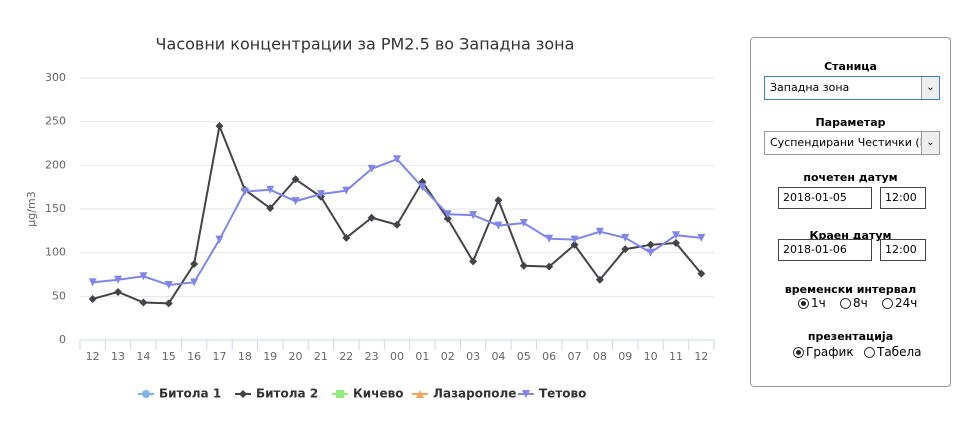 The height and width of the screenshot is (444, 963). I want to click on x-tick-label: 10, so click(651, 356).